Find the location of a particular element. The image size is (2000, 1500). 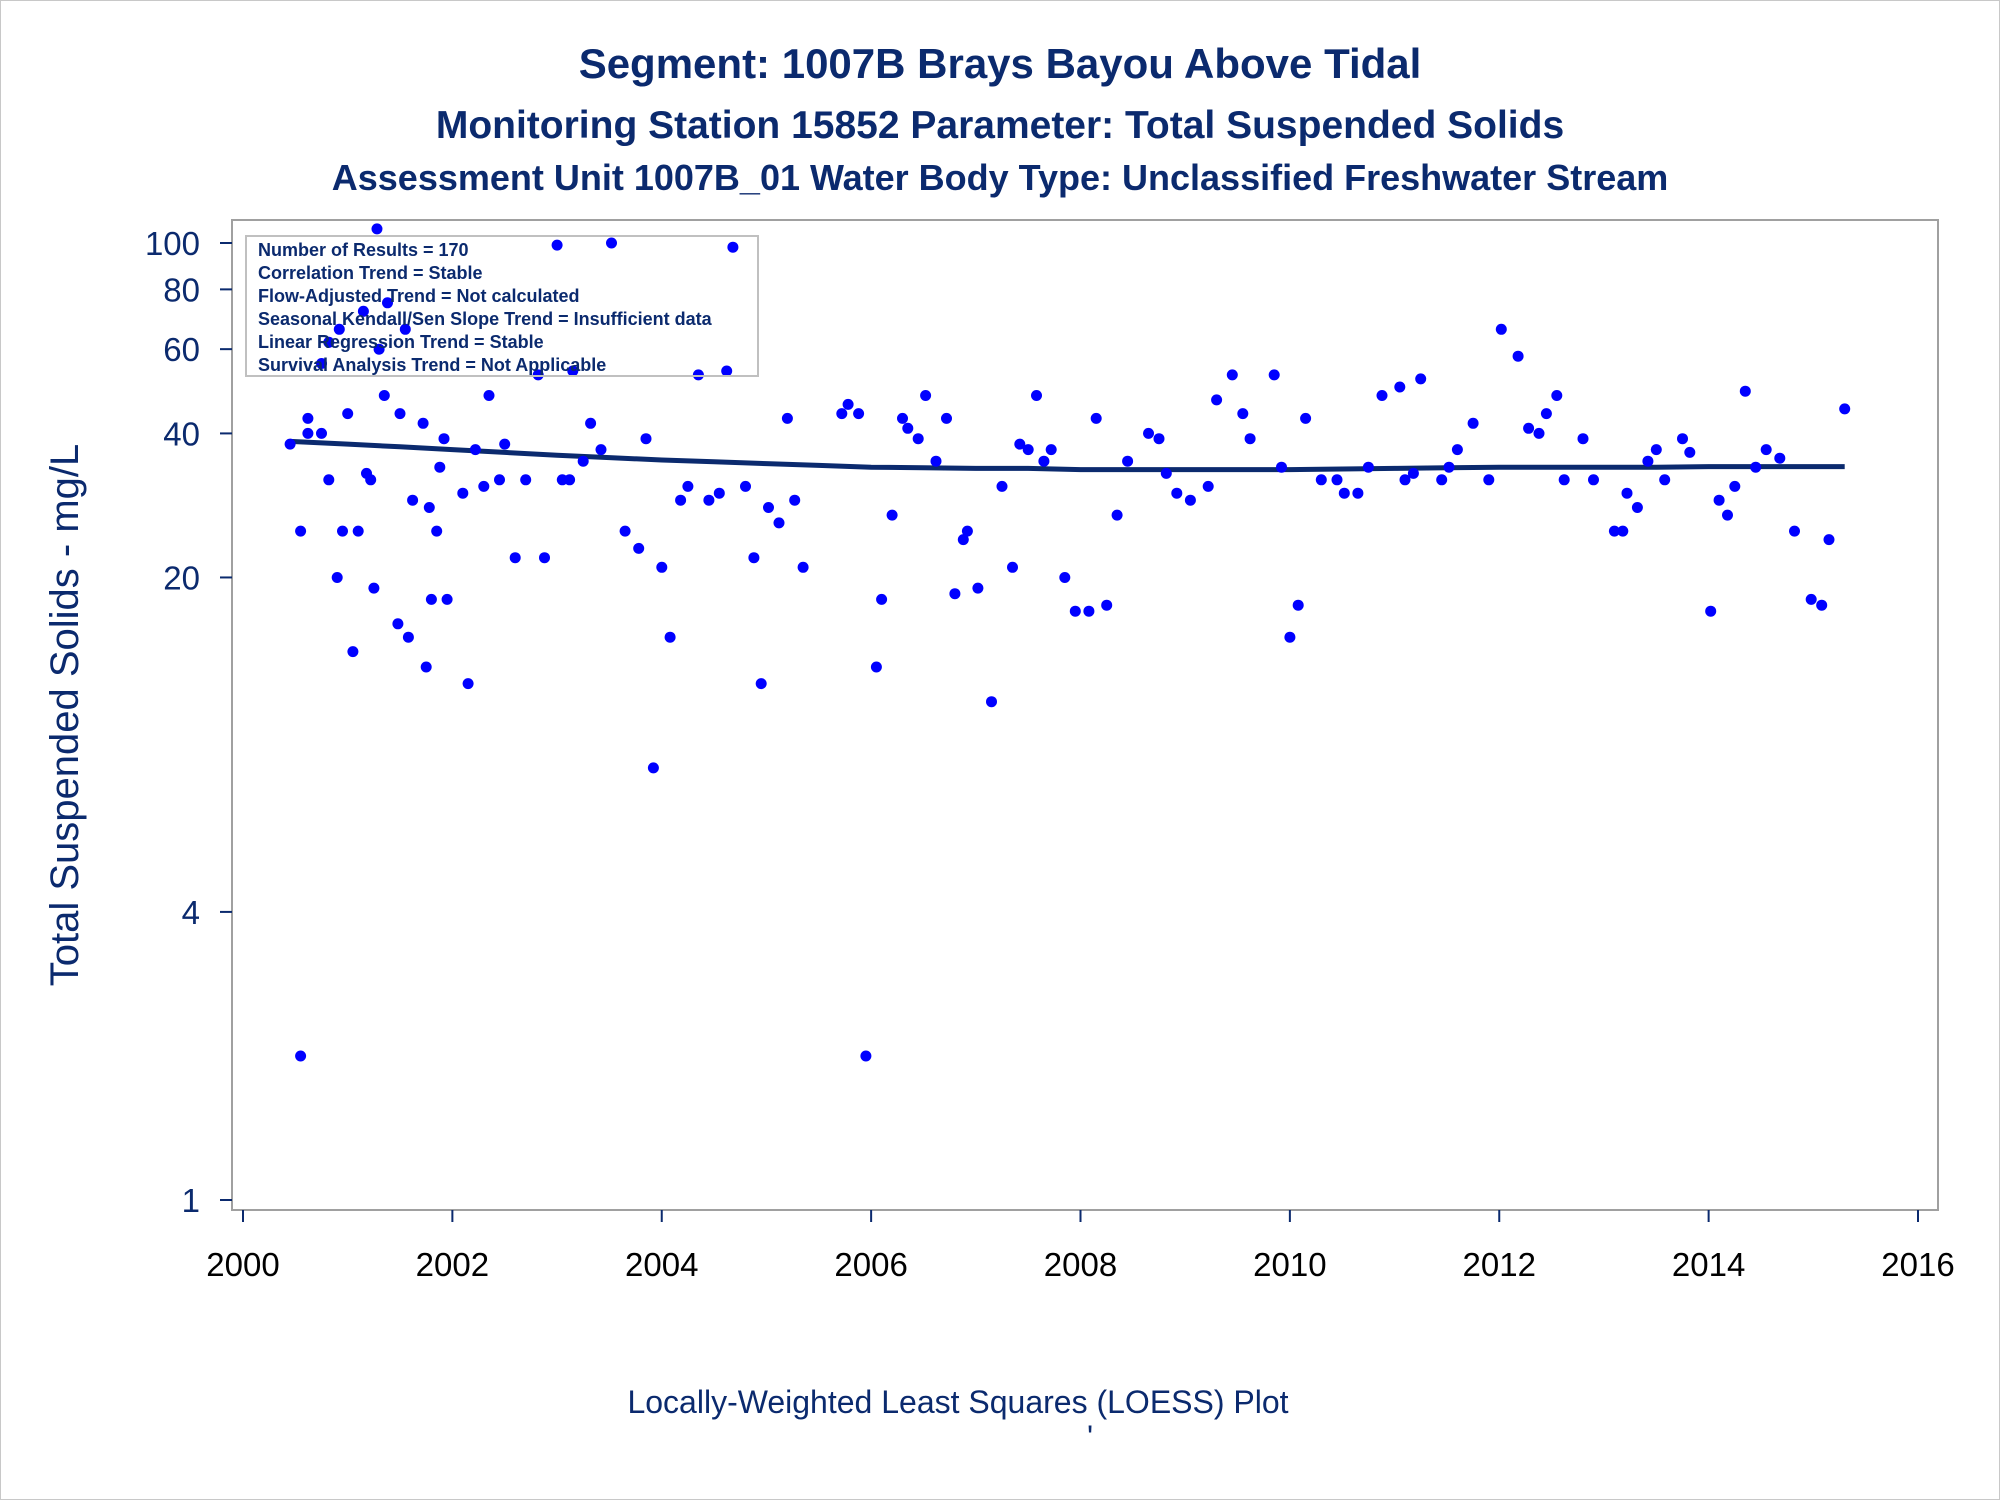

x-tick-label: 2008 is located at coordinates (1080, 1264).